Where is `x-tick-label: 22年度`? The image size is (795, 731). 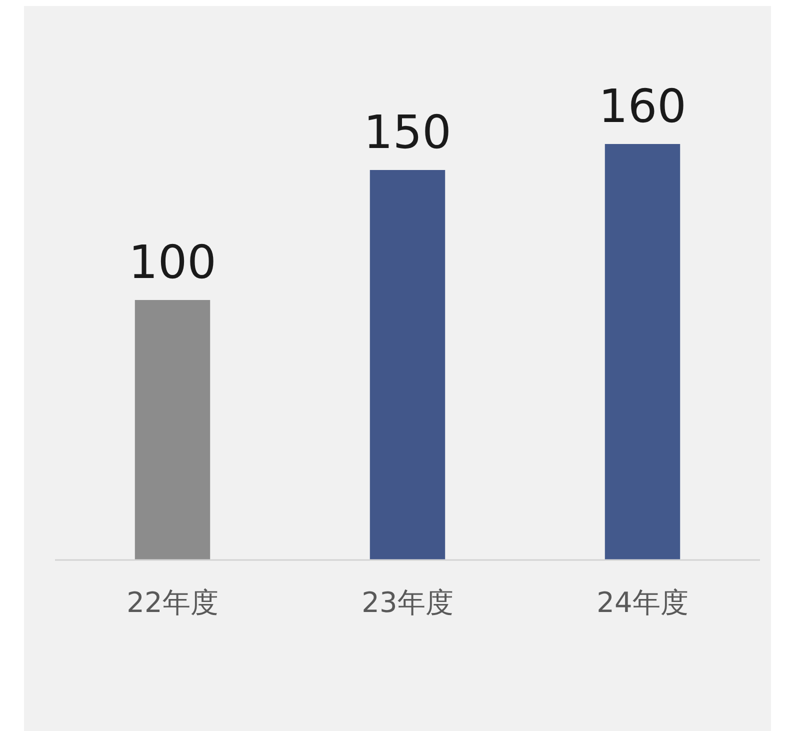
x-tick-label: 22年度 is located at coordinates (172, 602).